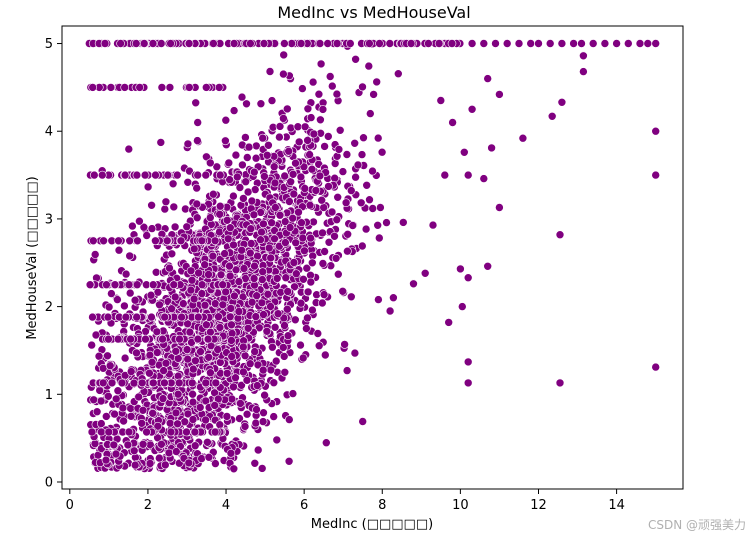  Describe the element at coordinates (49, 132) in the screenshot. I see `y-tick-label: 4` at that location.